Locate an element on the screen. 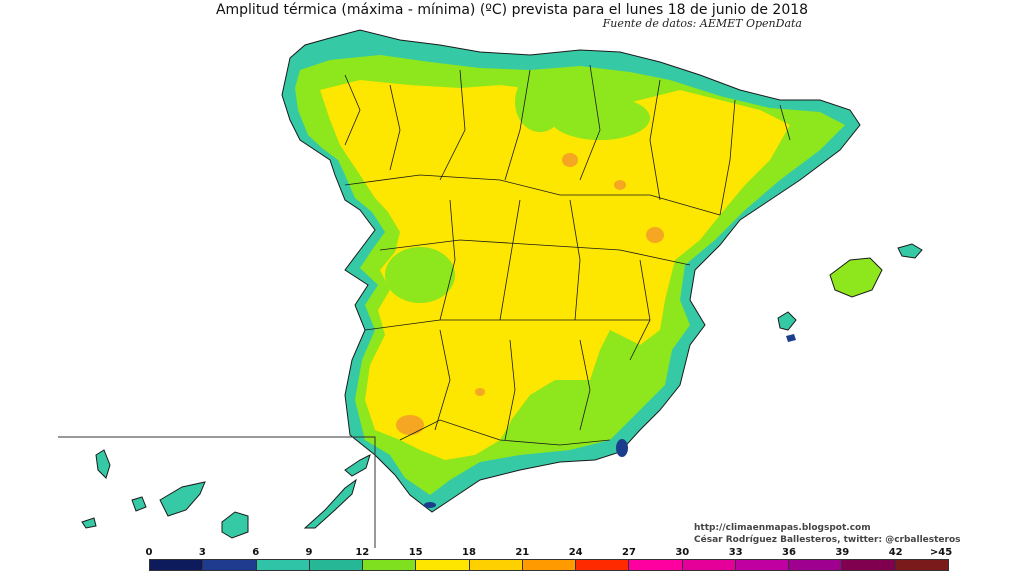 The width and height of the screenshot is (1024, 576). island-formentera is located at coordinates (791, 338).